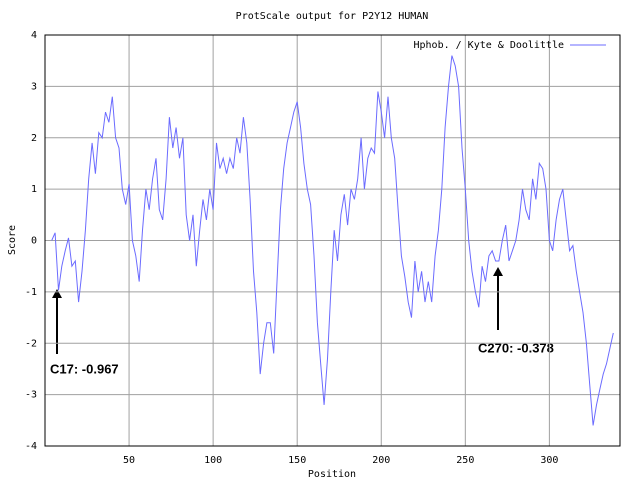  I want to click on legend-label: Hphob. / Kyte & Doolittle, so click(488, 45).